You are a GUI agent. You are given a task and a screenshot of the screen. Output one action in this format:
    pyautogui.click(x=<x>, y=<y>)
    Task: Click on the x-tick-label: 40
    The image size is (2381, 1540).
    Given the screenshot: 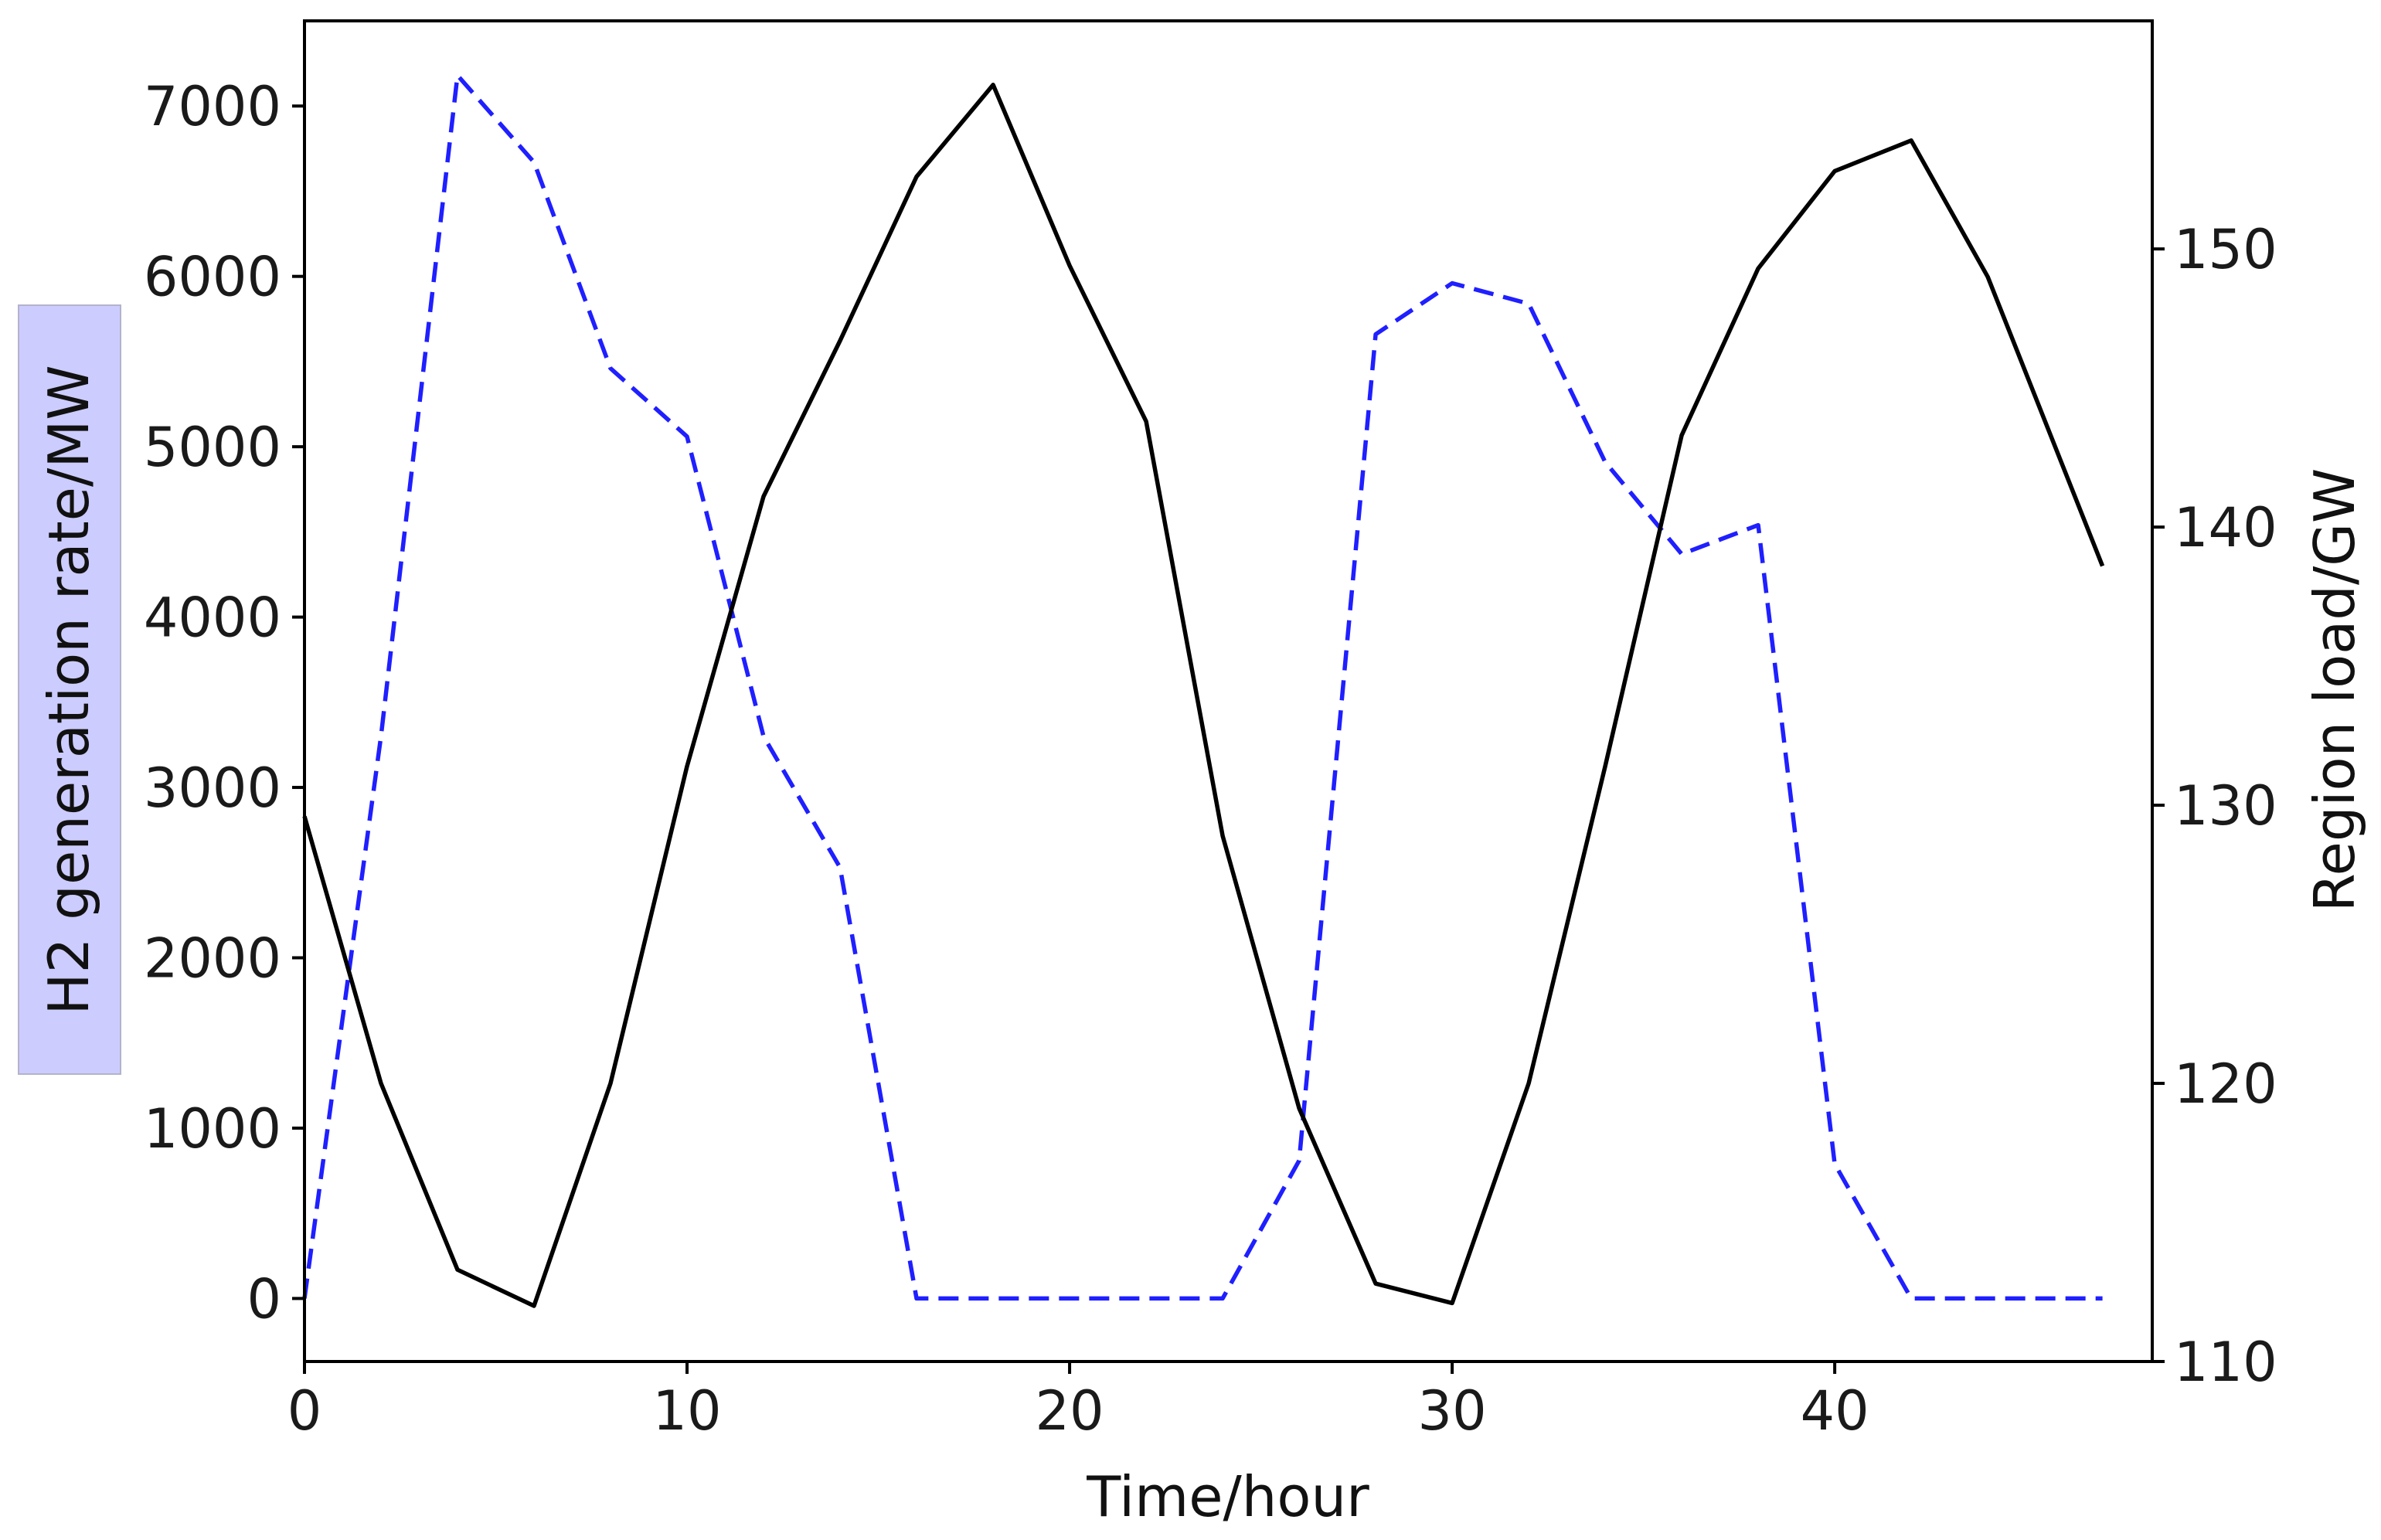 What is the action you would take?
    pyautogui.click(x=1835, y=1411)
    